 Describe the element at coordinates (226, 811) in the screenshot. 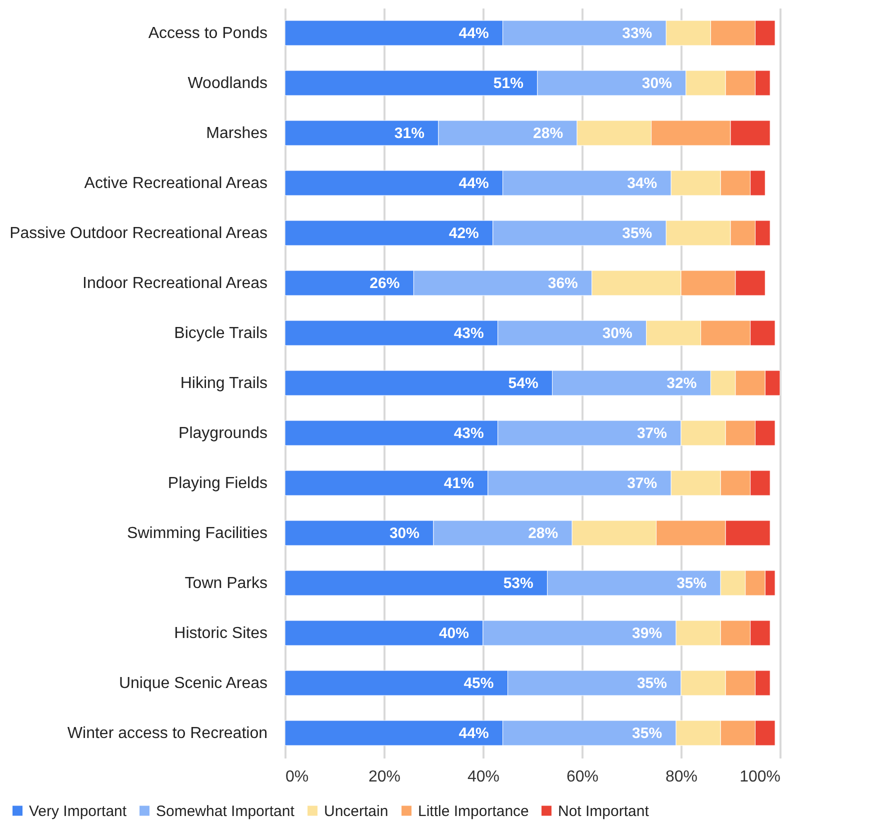

I see `legend-label: Somewhat Important` at that location.